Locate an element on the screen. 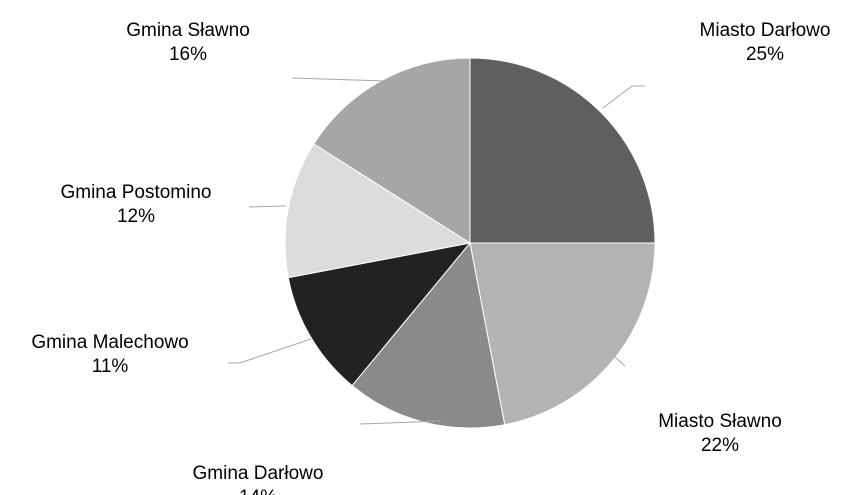 Image resolution: width=841 pixels, height=495 pixels. data-label-miasto-darlowo: Miasto Darłowo 25% is located at coordinates (765, 42).